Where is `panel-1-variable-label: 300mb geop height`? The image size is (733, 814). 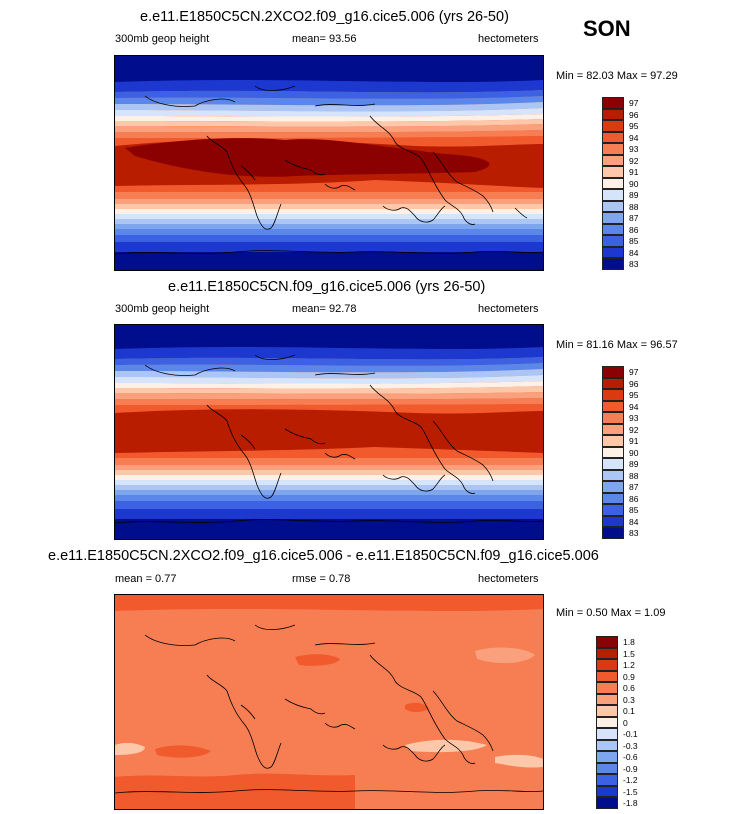
panel-1-variable-label: 300mb geop height is located at coordinates (162, 39).